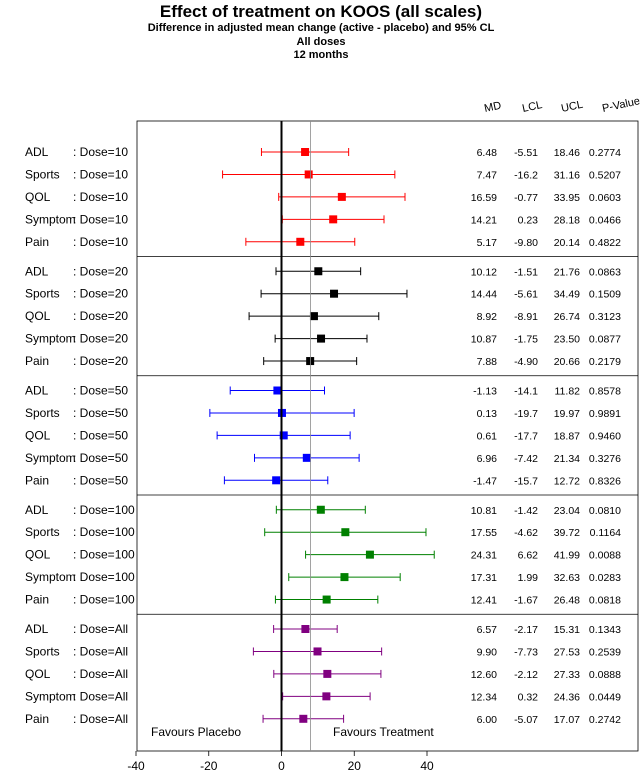  What do you see at coordinates (526, 392) in the screenshot?
I see `row-value: -14.1` at bounding box center [526, 392].